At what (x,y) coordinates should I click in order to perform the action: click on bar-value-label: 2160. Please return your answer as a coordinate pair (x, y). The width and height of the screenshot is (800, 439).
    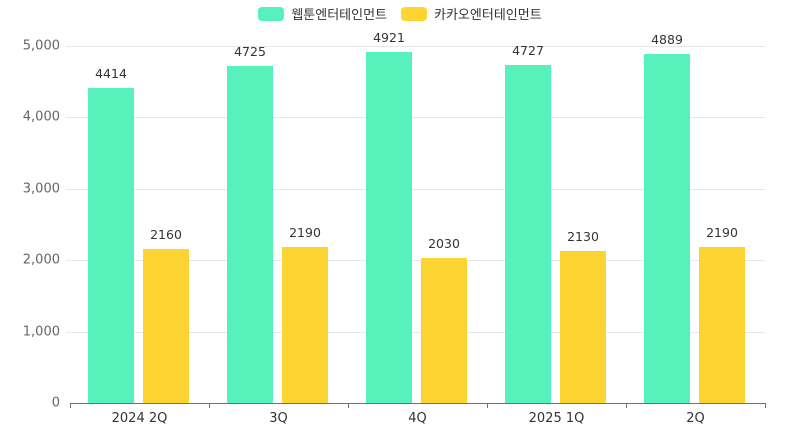
    Looking at the image, I should click on (166, 234).